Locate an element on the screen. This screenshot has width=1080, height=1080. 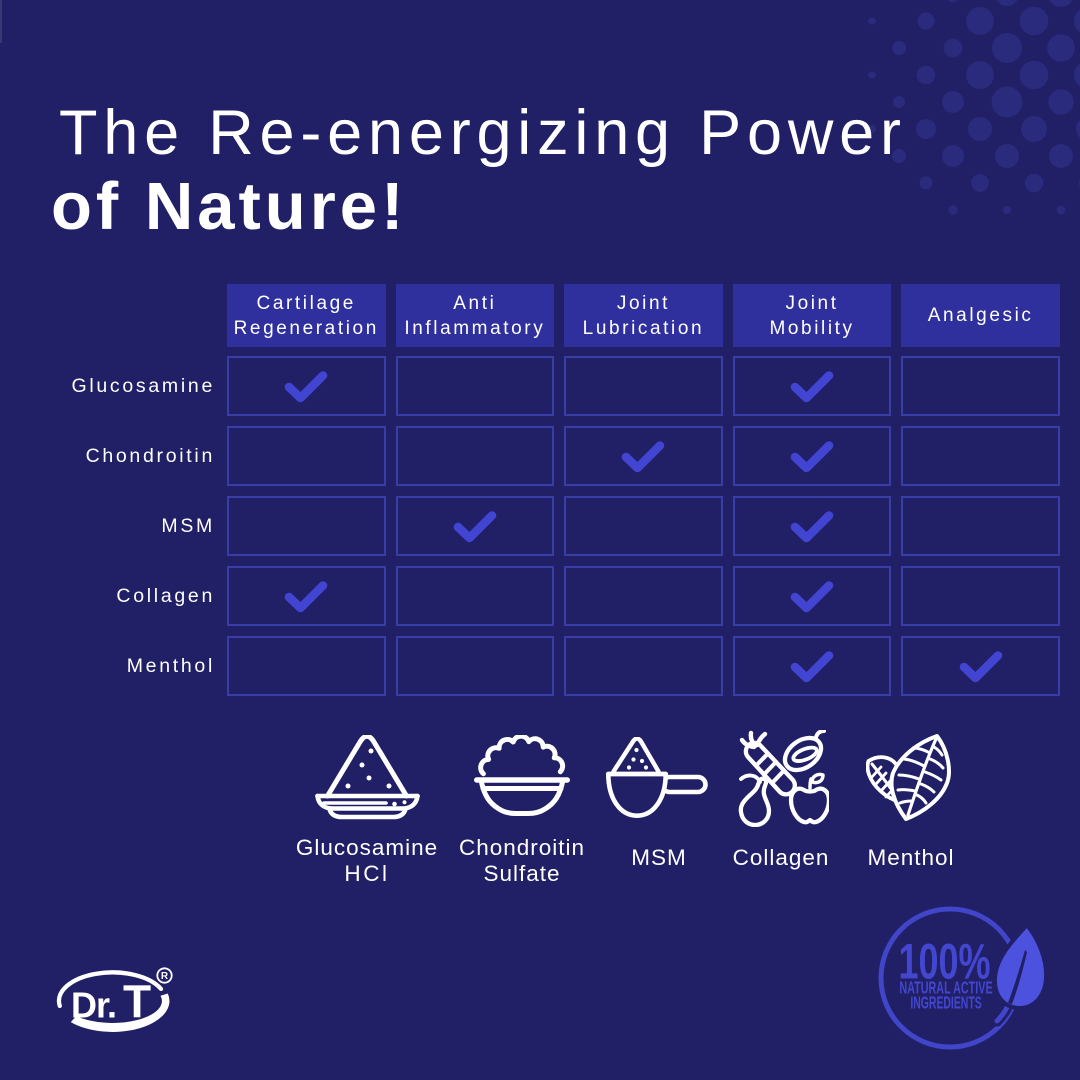
svg-text: NATURAL ACTIVE is located at coordinates (945, 988).